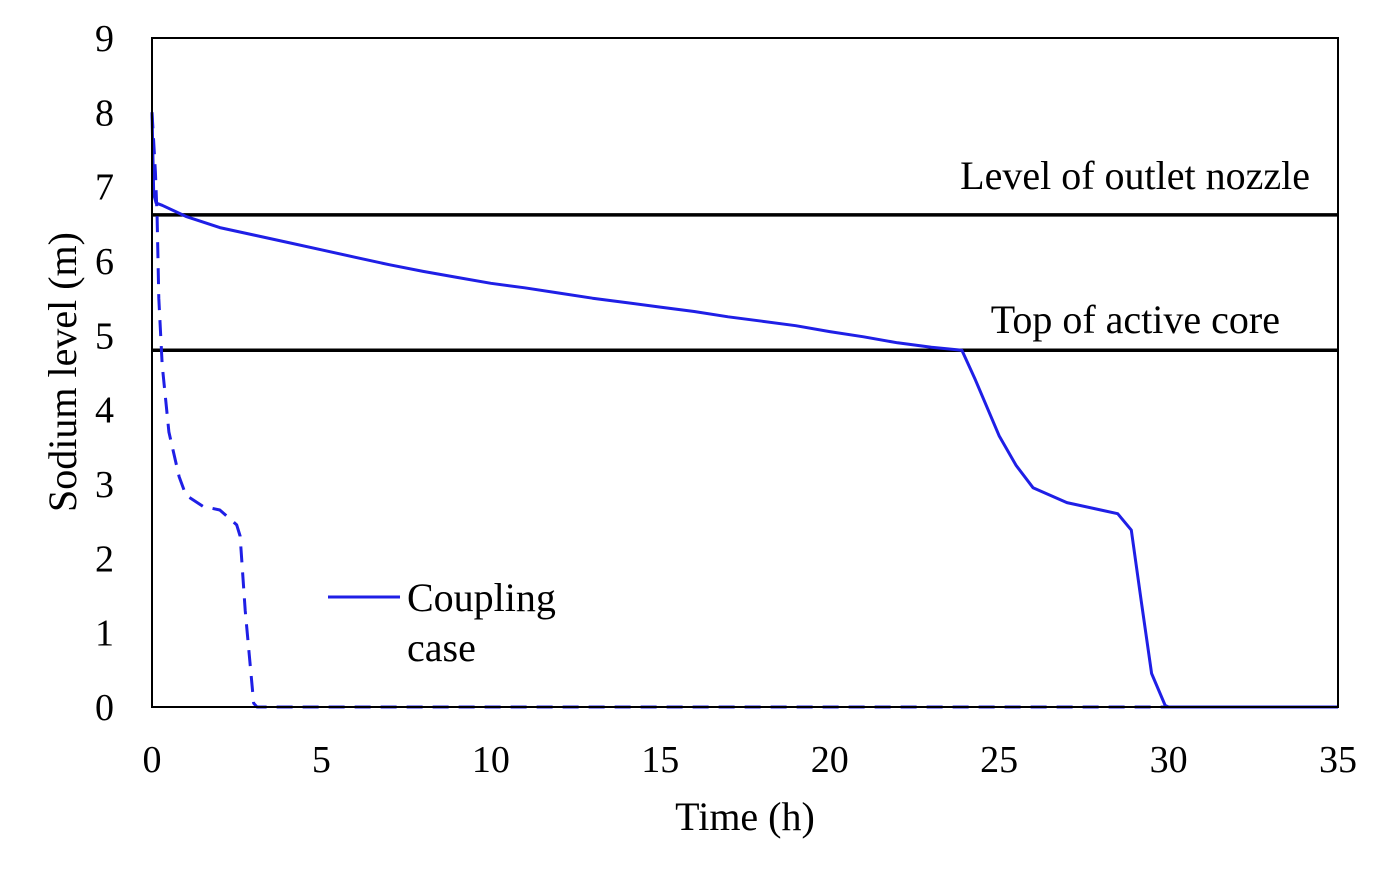  What do you see at coordinates (104, 559) in the screenshot?
I see `y-tick-label: 2` at bounding box center [104, 559].